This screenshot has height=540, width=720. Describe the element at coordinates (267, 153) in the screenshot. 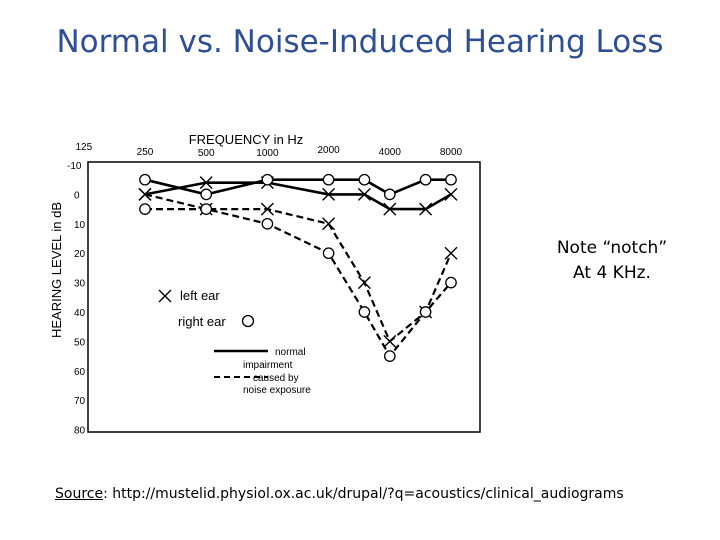

I see `x-tick-label: 1000` at that location.